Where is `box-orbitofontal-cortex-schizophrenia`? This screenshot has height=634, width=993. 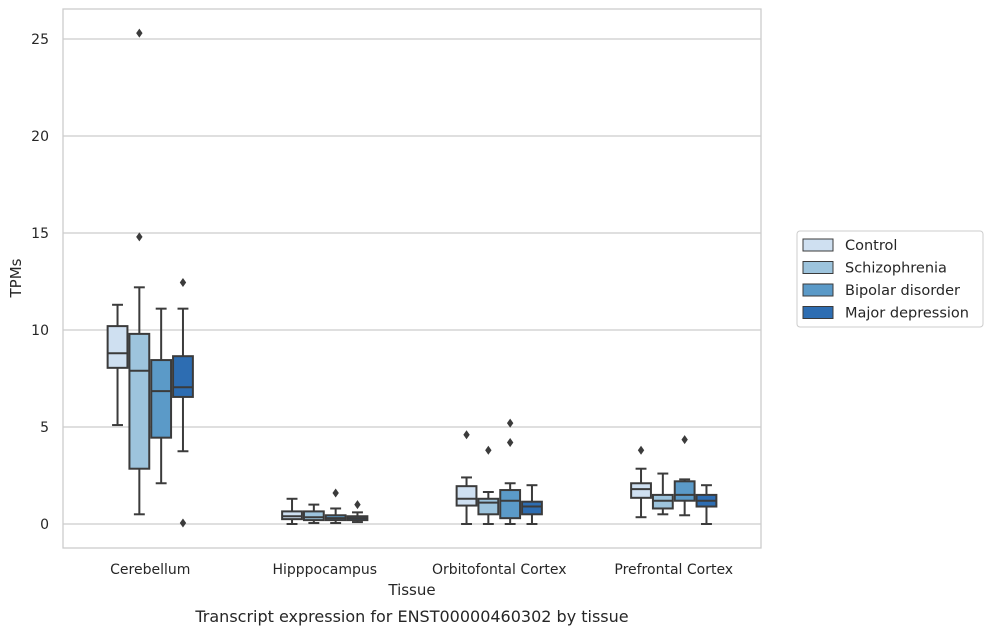 box-orbitofontal-cortex-schizophrenia is located at coordinates (488, 485).